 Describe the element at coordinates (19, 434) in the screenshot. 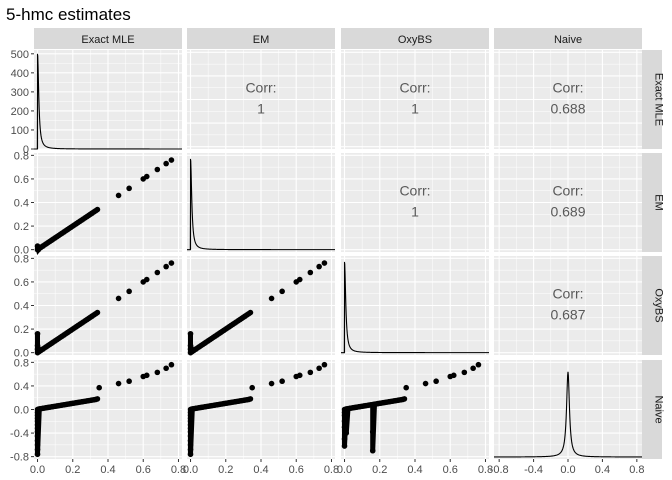

I see `y-tick-label: -0.4` at that location.